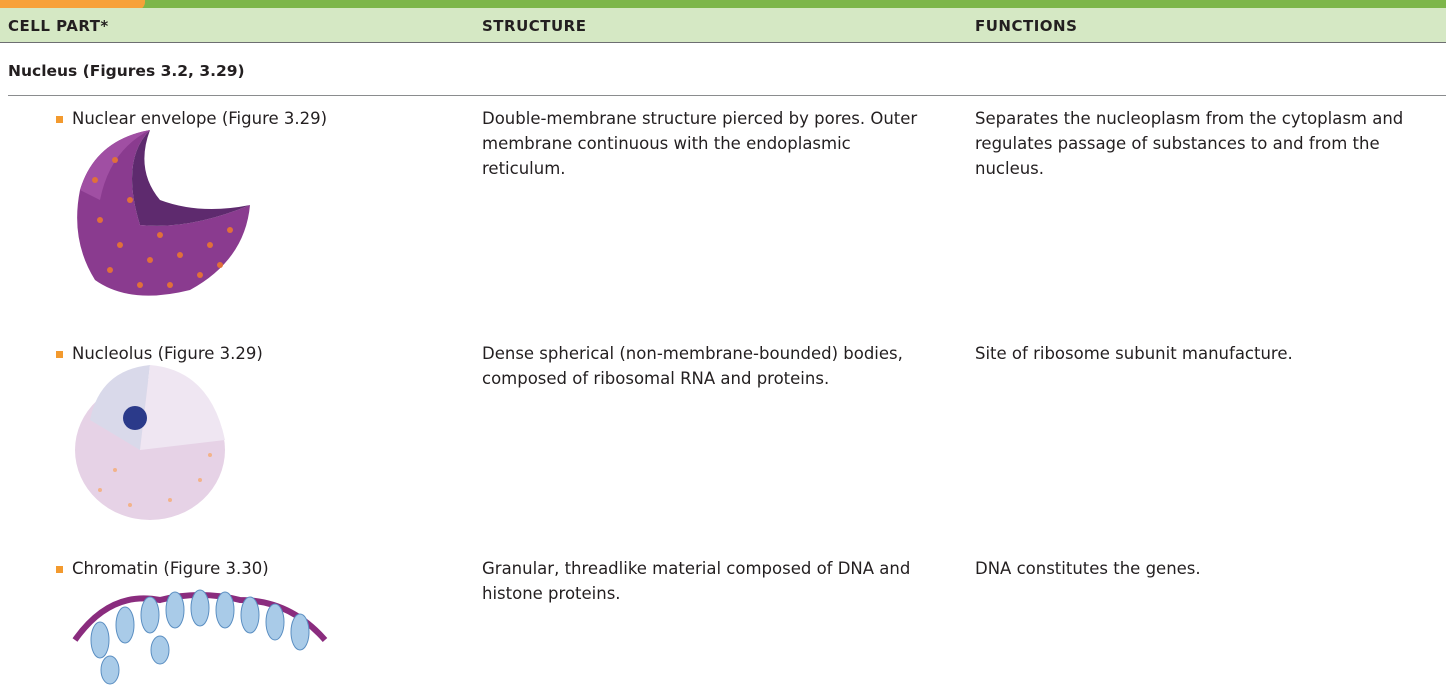 The height and width of the screenshot is (687, 1446). I want to click on column-header: STRUCTURE, so click(534, 26).